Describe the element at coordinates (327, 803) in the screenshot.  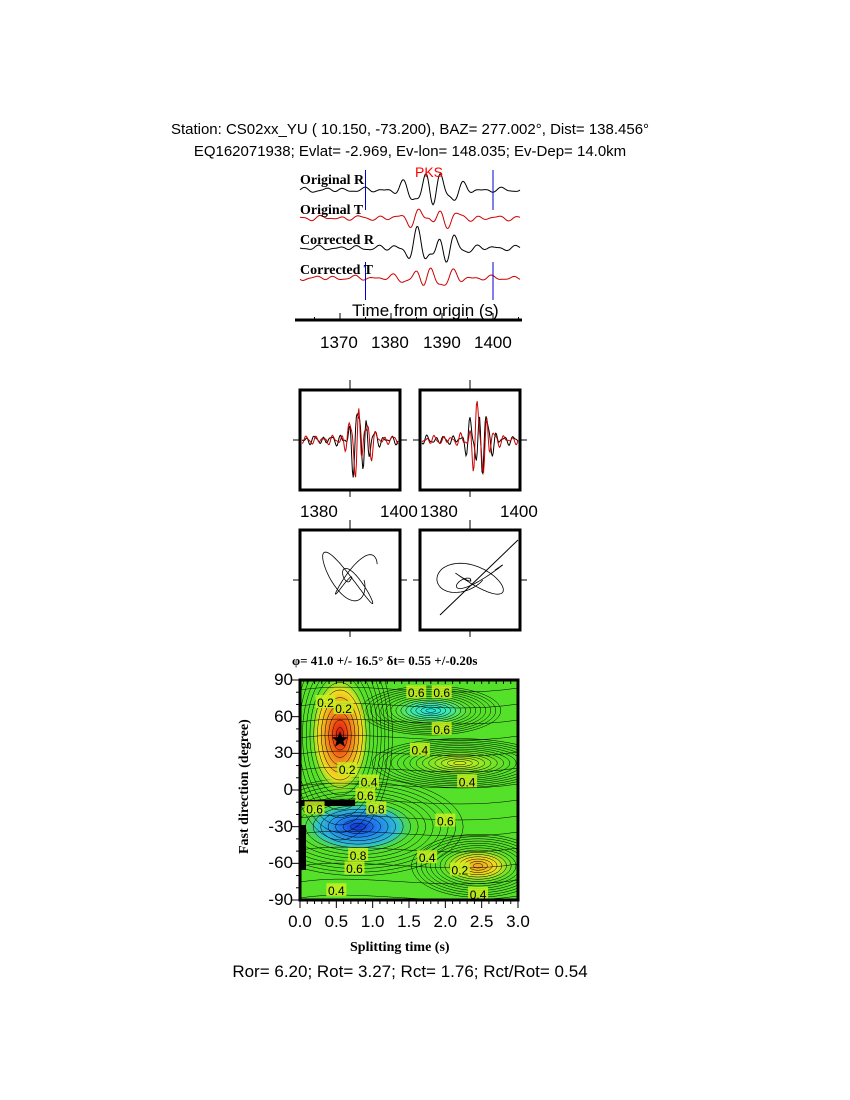
I see `contour-dense-band` at that location.